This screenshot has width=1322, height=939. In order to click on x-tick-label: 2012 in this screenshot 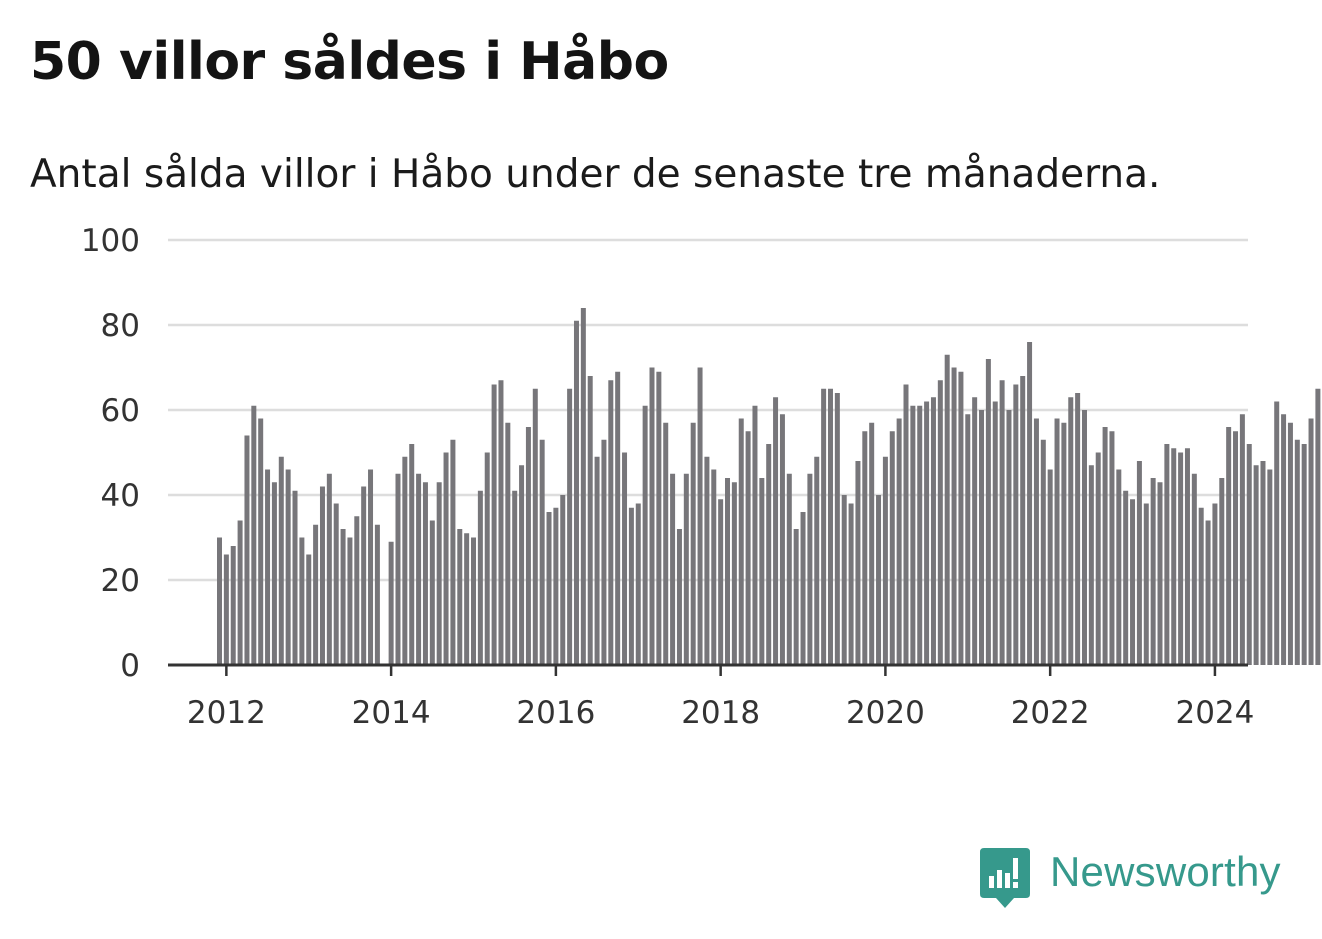, I will do `click(226, 713)`.